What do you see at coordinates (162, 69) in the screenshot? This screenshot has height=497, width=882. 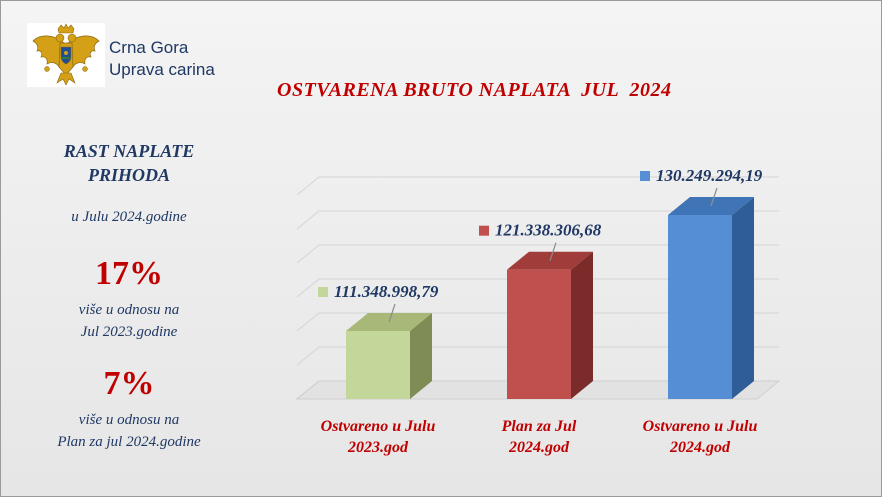 I see `org-line-agency: Uprava carina` at bounding box center [162, 69].